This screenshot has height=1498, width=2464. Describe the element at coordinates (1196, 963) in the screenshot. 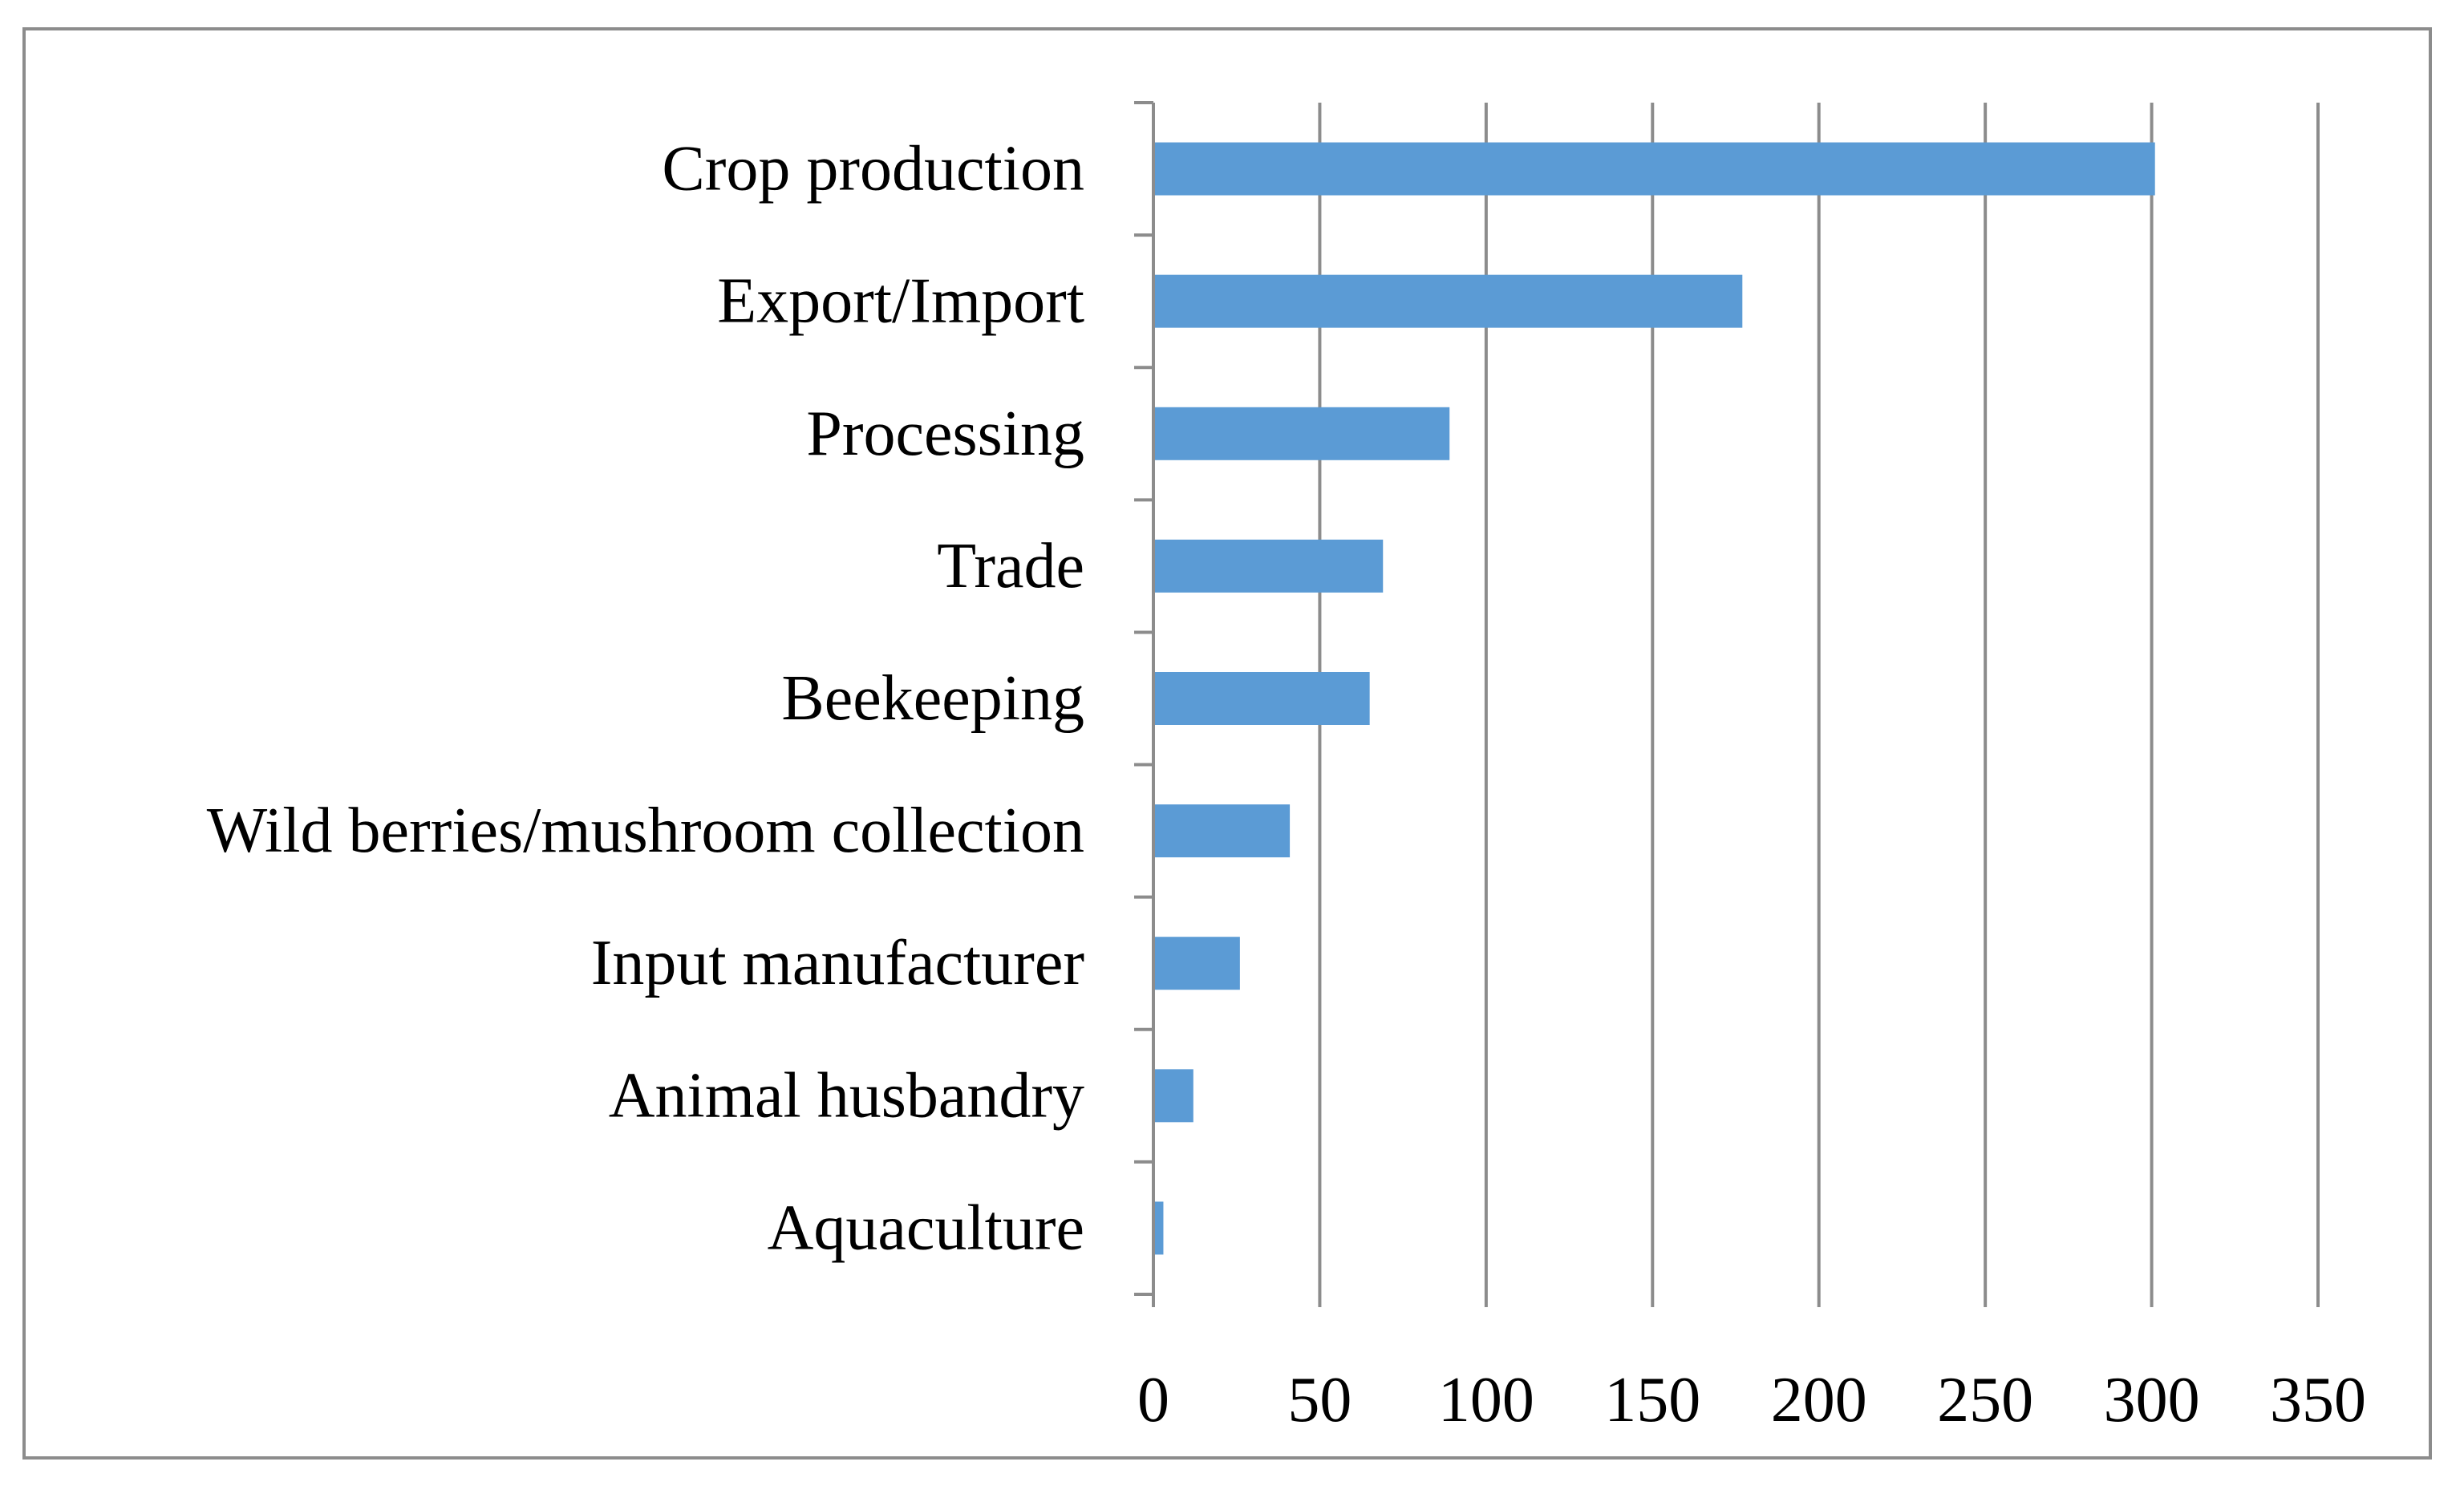

I see `bar-input-manufacturer` at that location.